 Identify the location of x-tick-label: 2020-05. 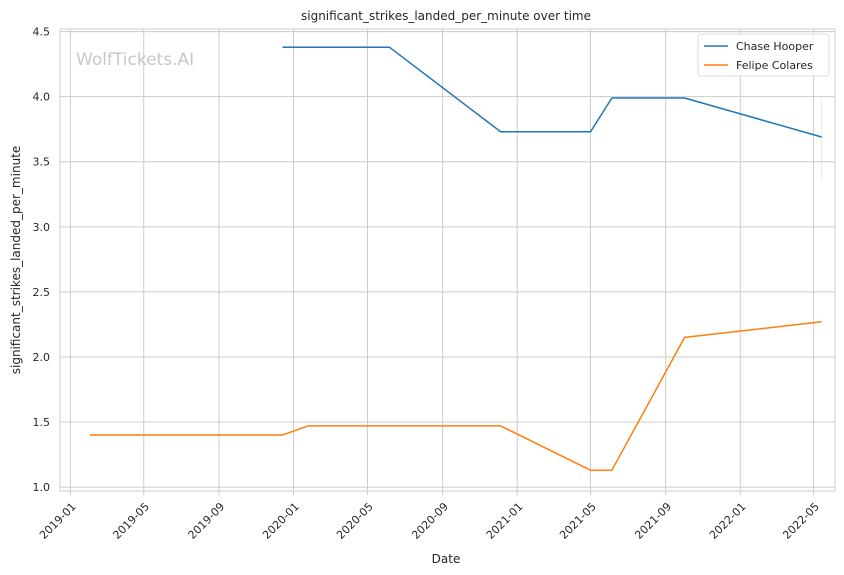
(355, 521).